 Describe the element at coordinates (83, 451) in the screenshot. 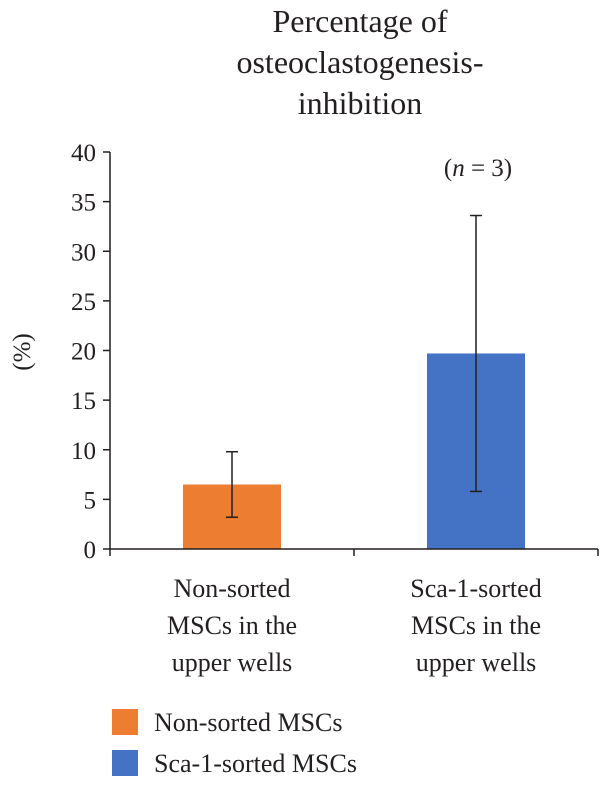

I see `y-tick-label: 10` at that location.